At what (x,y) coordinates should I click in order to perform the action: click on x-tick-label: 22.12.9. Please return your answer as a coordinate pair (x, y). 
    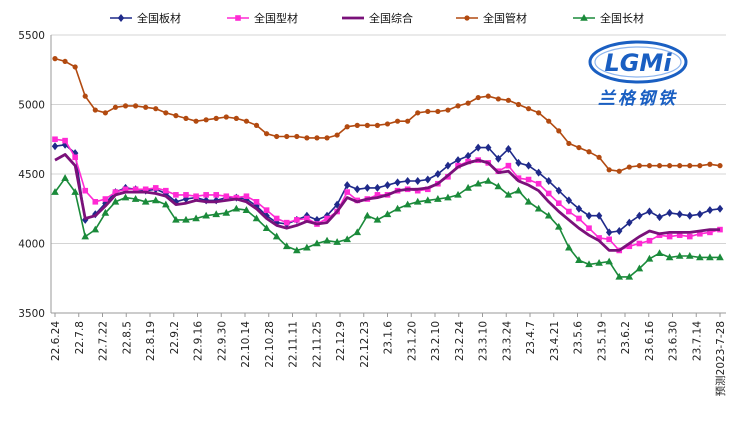
    Looking at the image, I should click on (341, 341).